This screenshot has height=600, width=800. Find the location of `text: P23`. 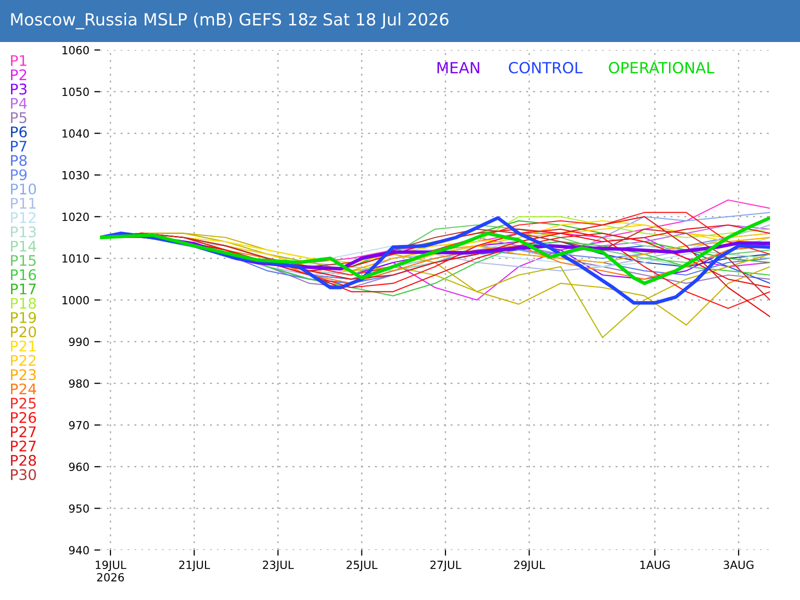

text: P23 is located at coordinates (23, 374).